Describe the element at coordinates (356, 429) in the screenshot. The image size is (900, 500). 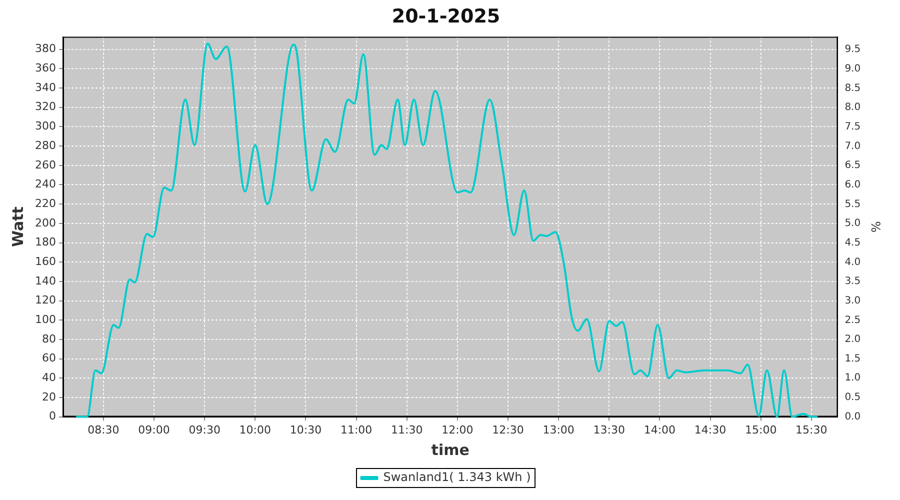
I see `x-tick-label: 11:00` at that location.